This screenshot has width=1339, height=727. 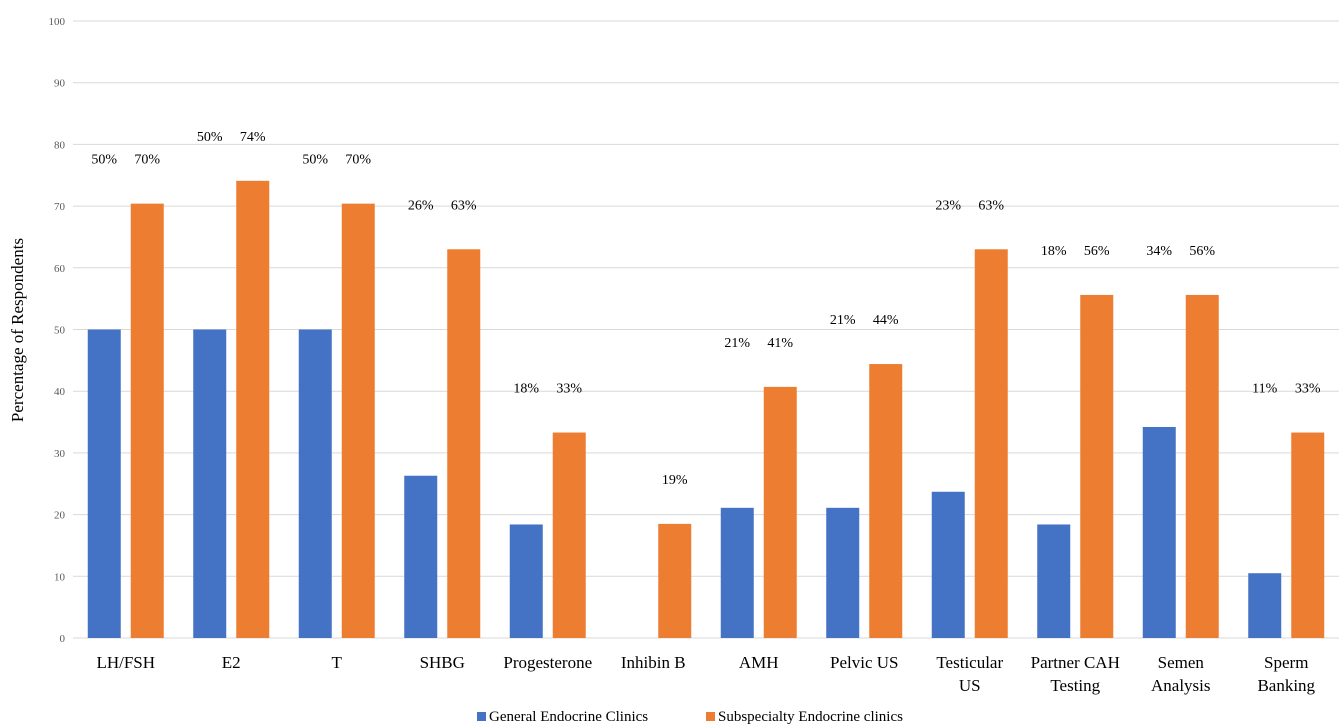 I want to click on category-label: Banking, so click(x=1286, y=685).